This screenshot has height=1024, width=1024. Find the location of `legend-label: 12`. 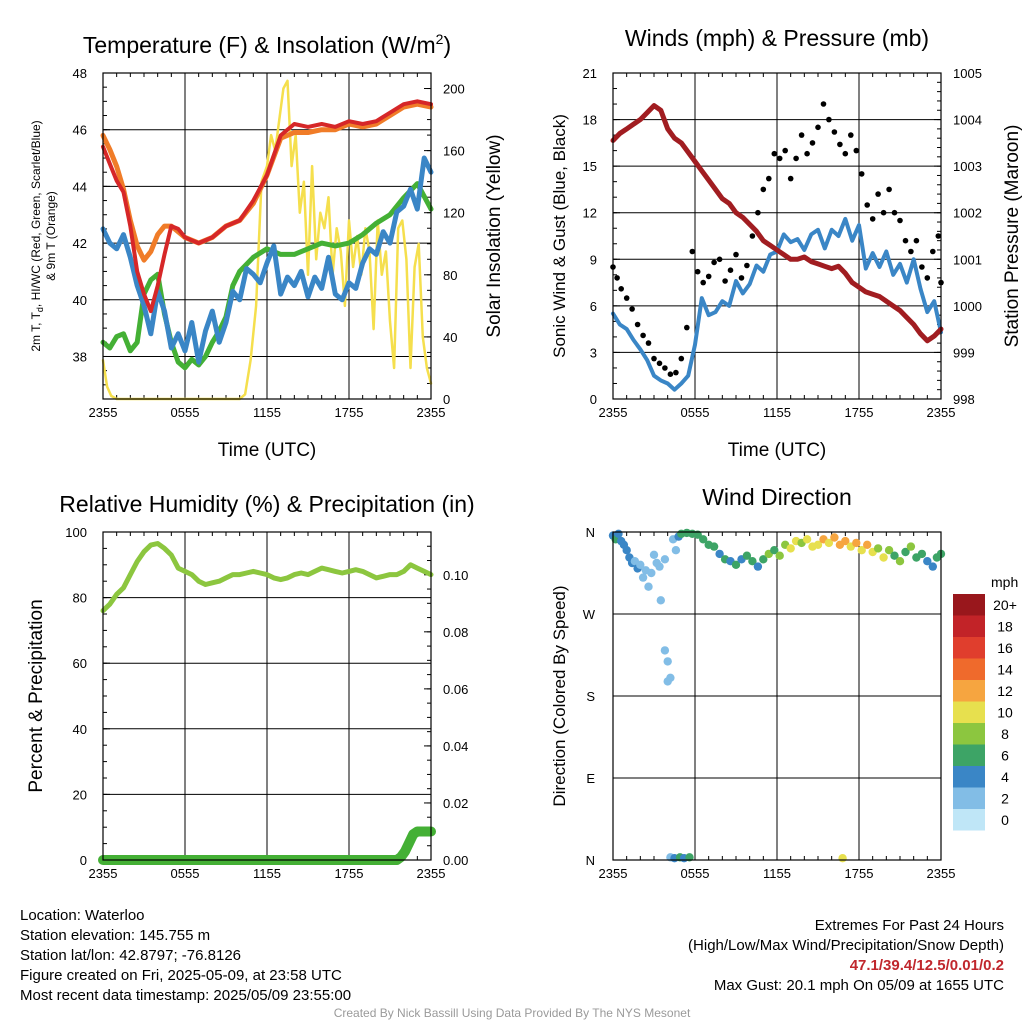

legend-label: 12 is located at coordinates (1005, 691).